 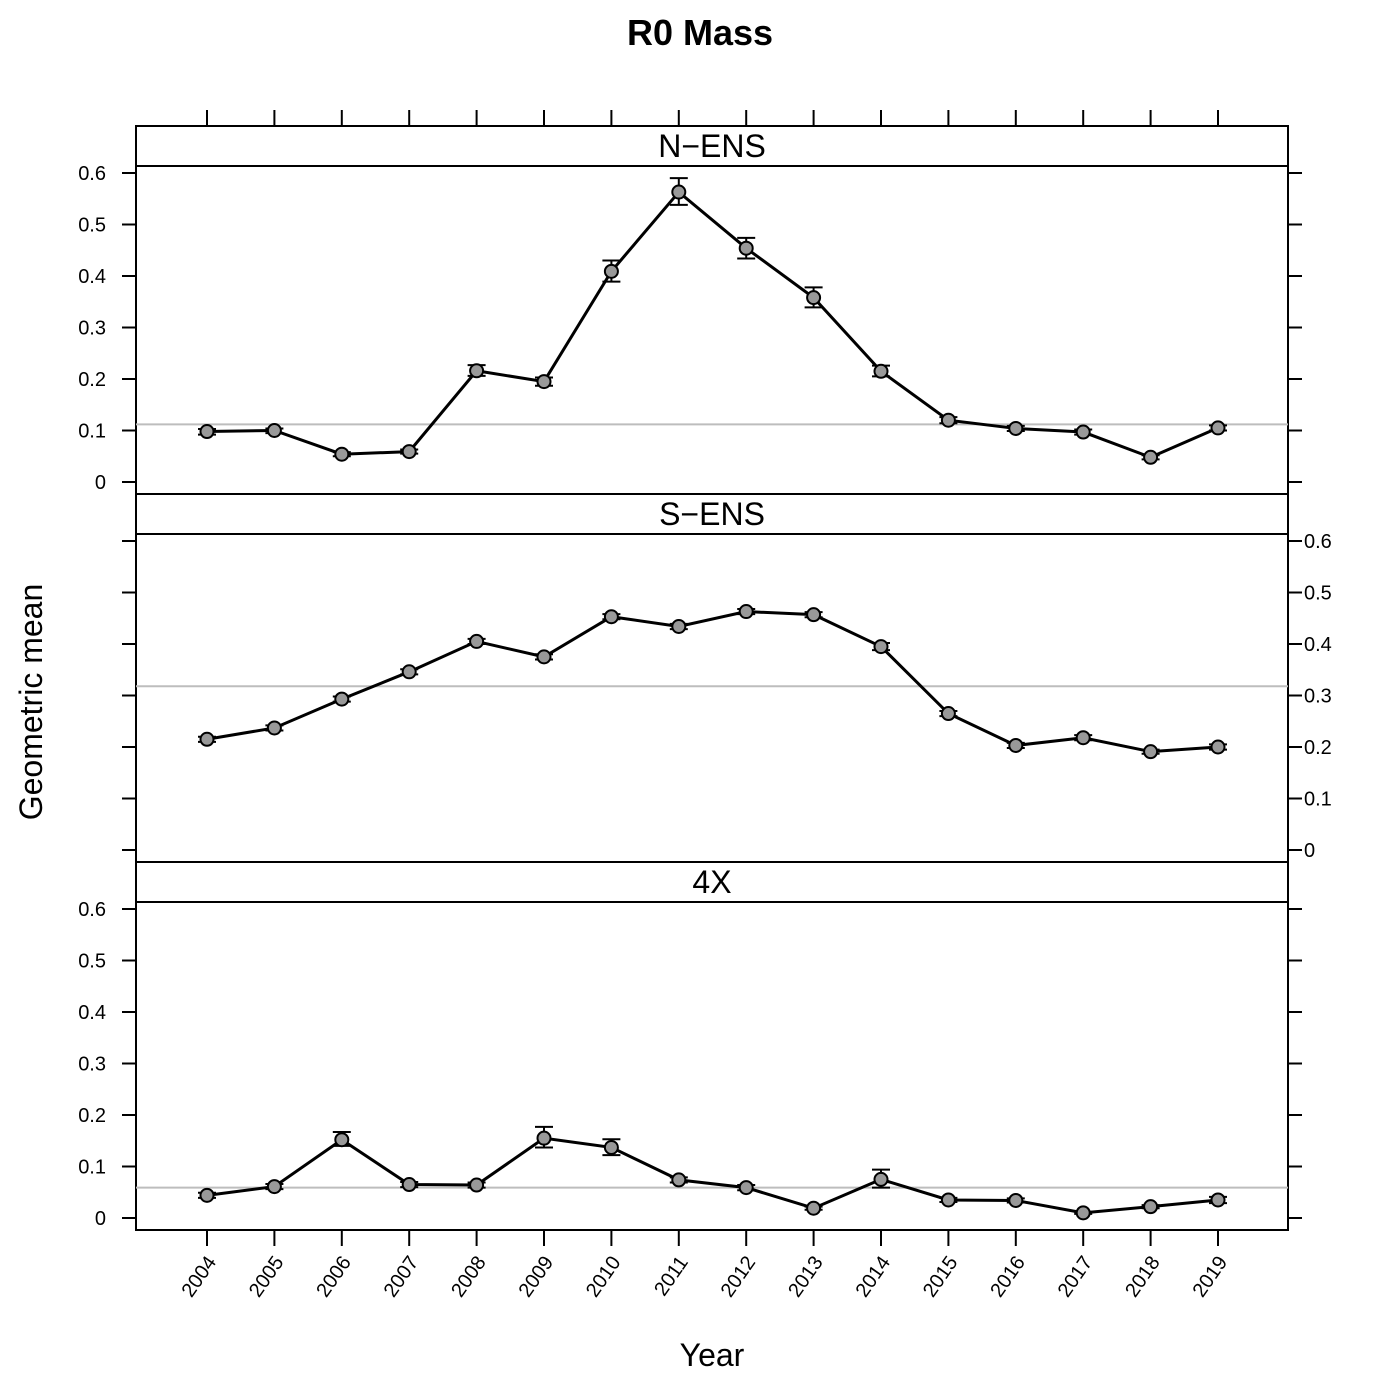 What do you see at coordinates (874, 1276) in the screenshot?
I see `x-tick-label: 2014` at bounding box center [874, 1276].